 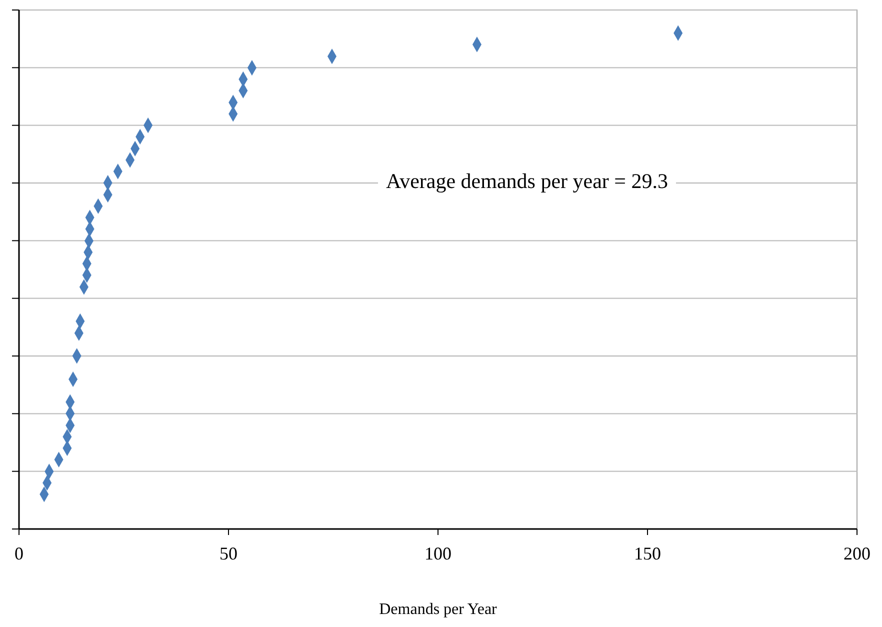 What do you see at coordinates (527, 180) in the screenshot?
I see `annotation: Average demands per year = 29.3` at bounding box center [527, 180].